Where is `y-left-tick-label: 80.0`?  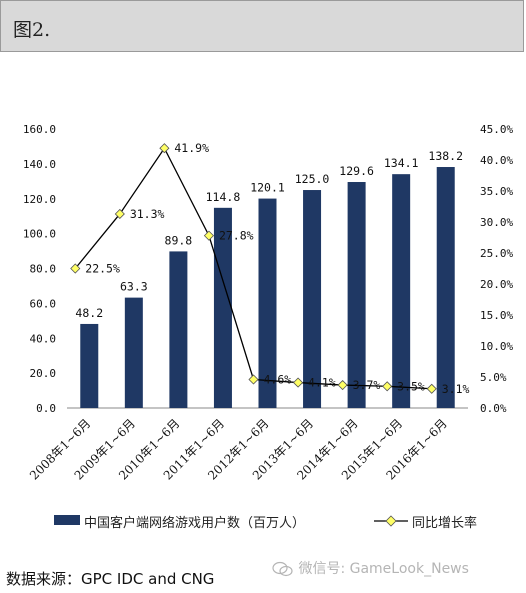 y-left-tick-label: 80.0 is located at coordinates (43, 269).